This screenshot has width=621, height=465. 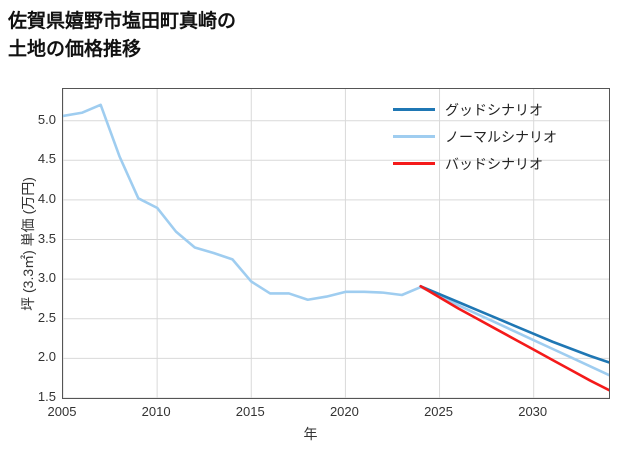 I want to click on y-tick-label: 4.0, so click(x=46, y=198).